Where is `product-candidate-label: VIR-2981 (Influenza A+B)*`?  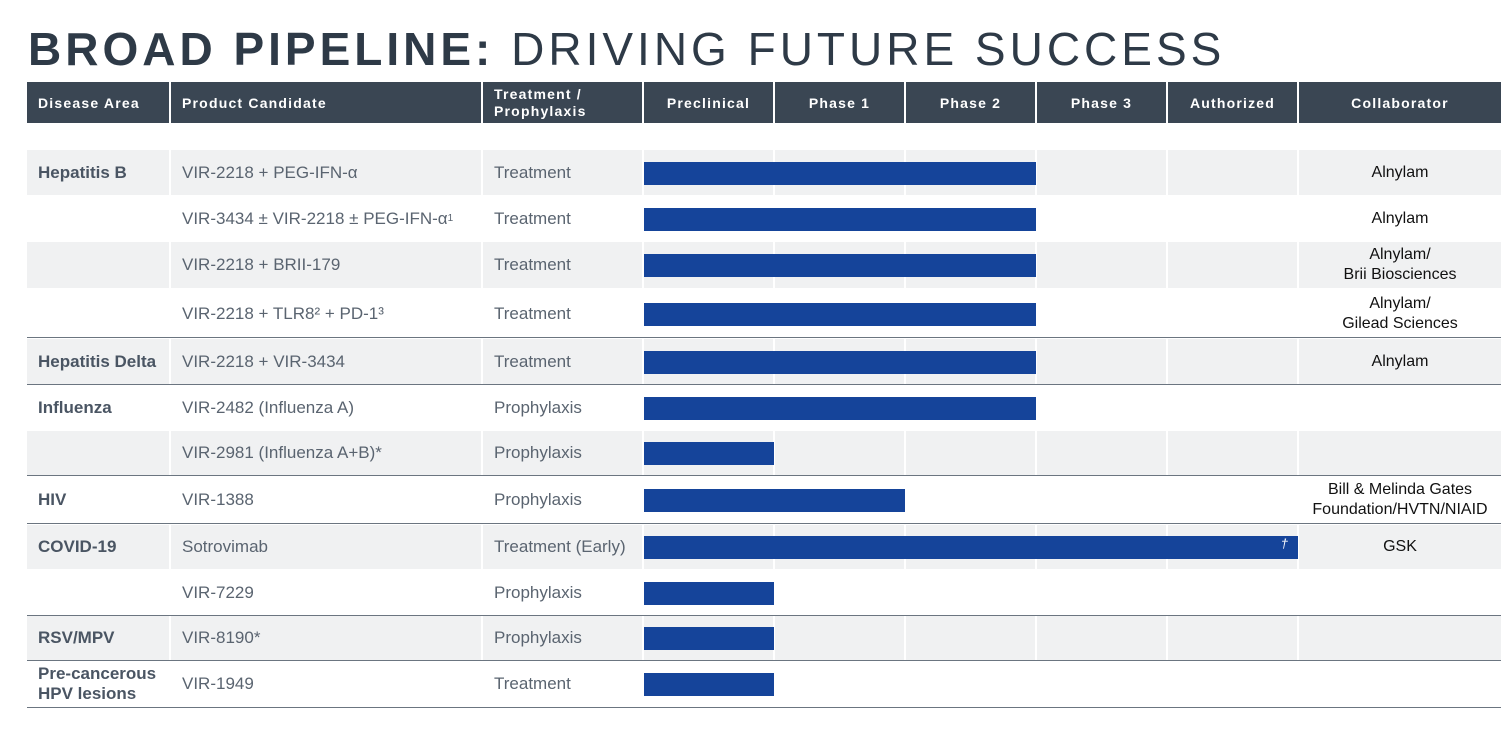 product-candidate-label: VIR-2981 (Influenza A+B)* is located at coordinates (282, 452).